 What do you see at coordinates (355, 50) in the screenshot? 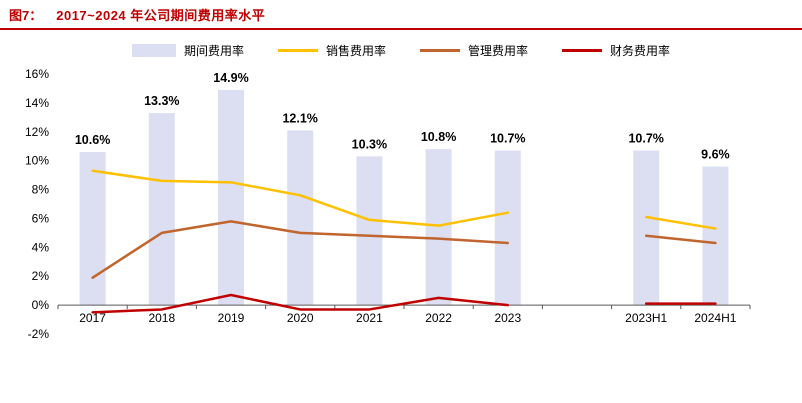
I see `legend-label: 销售费用率` at bounding box center [355, 50].